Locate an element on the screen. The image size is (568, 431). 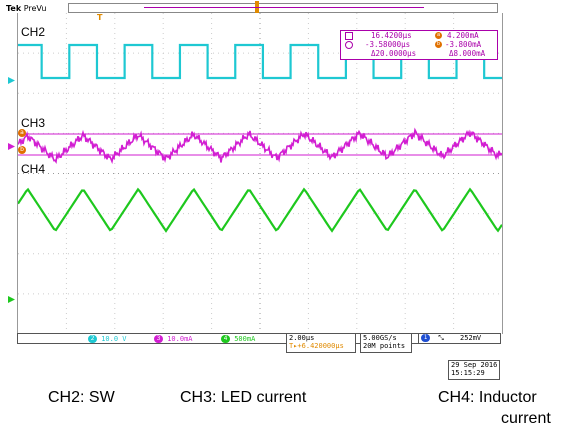
caption-ch4-line2: current is located at coordinates (526, 418).